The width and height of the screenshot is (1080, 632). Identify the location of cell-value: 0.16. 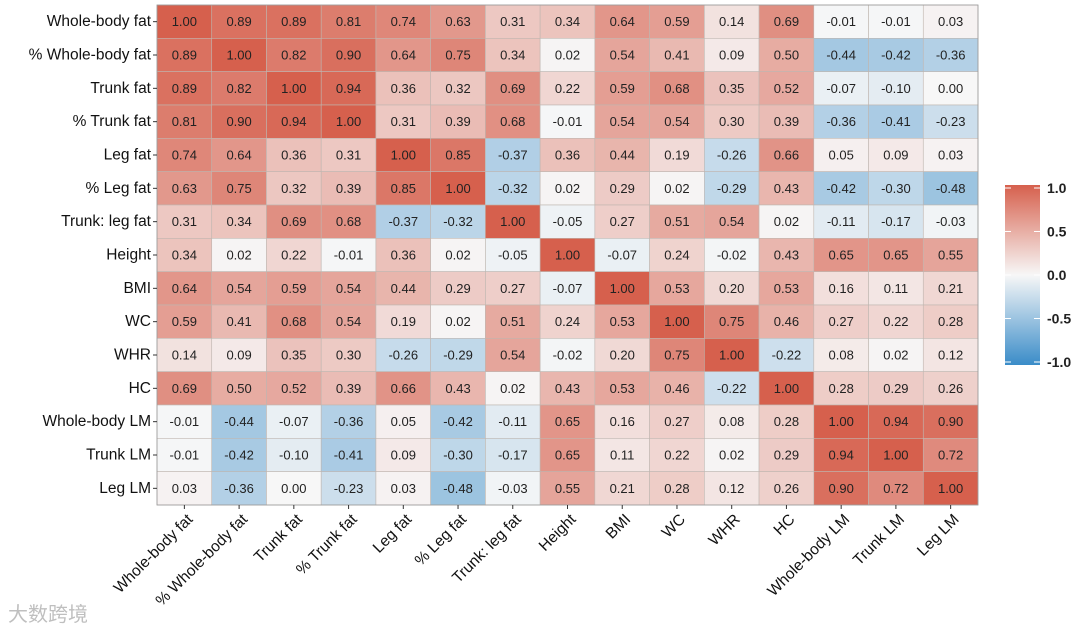
(841, 288).